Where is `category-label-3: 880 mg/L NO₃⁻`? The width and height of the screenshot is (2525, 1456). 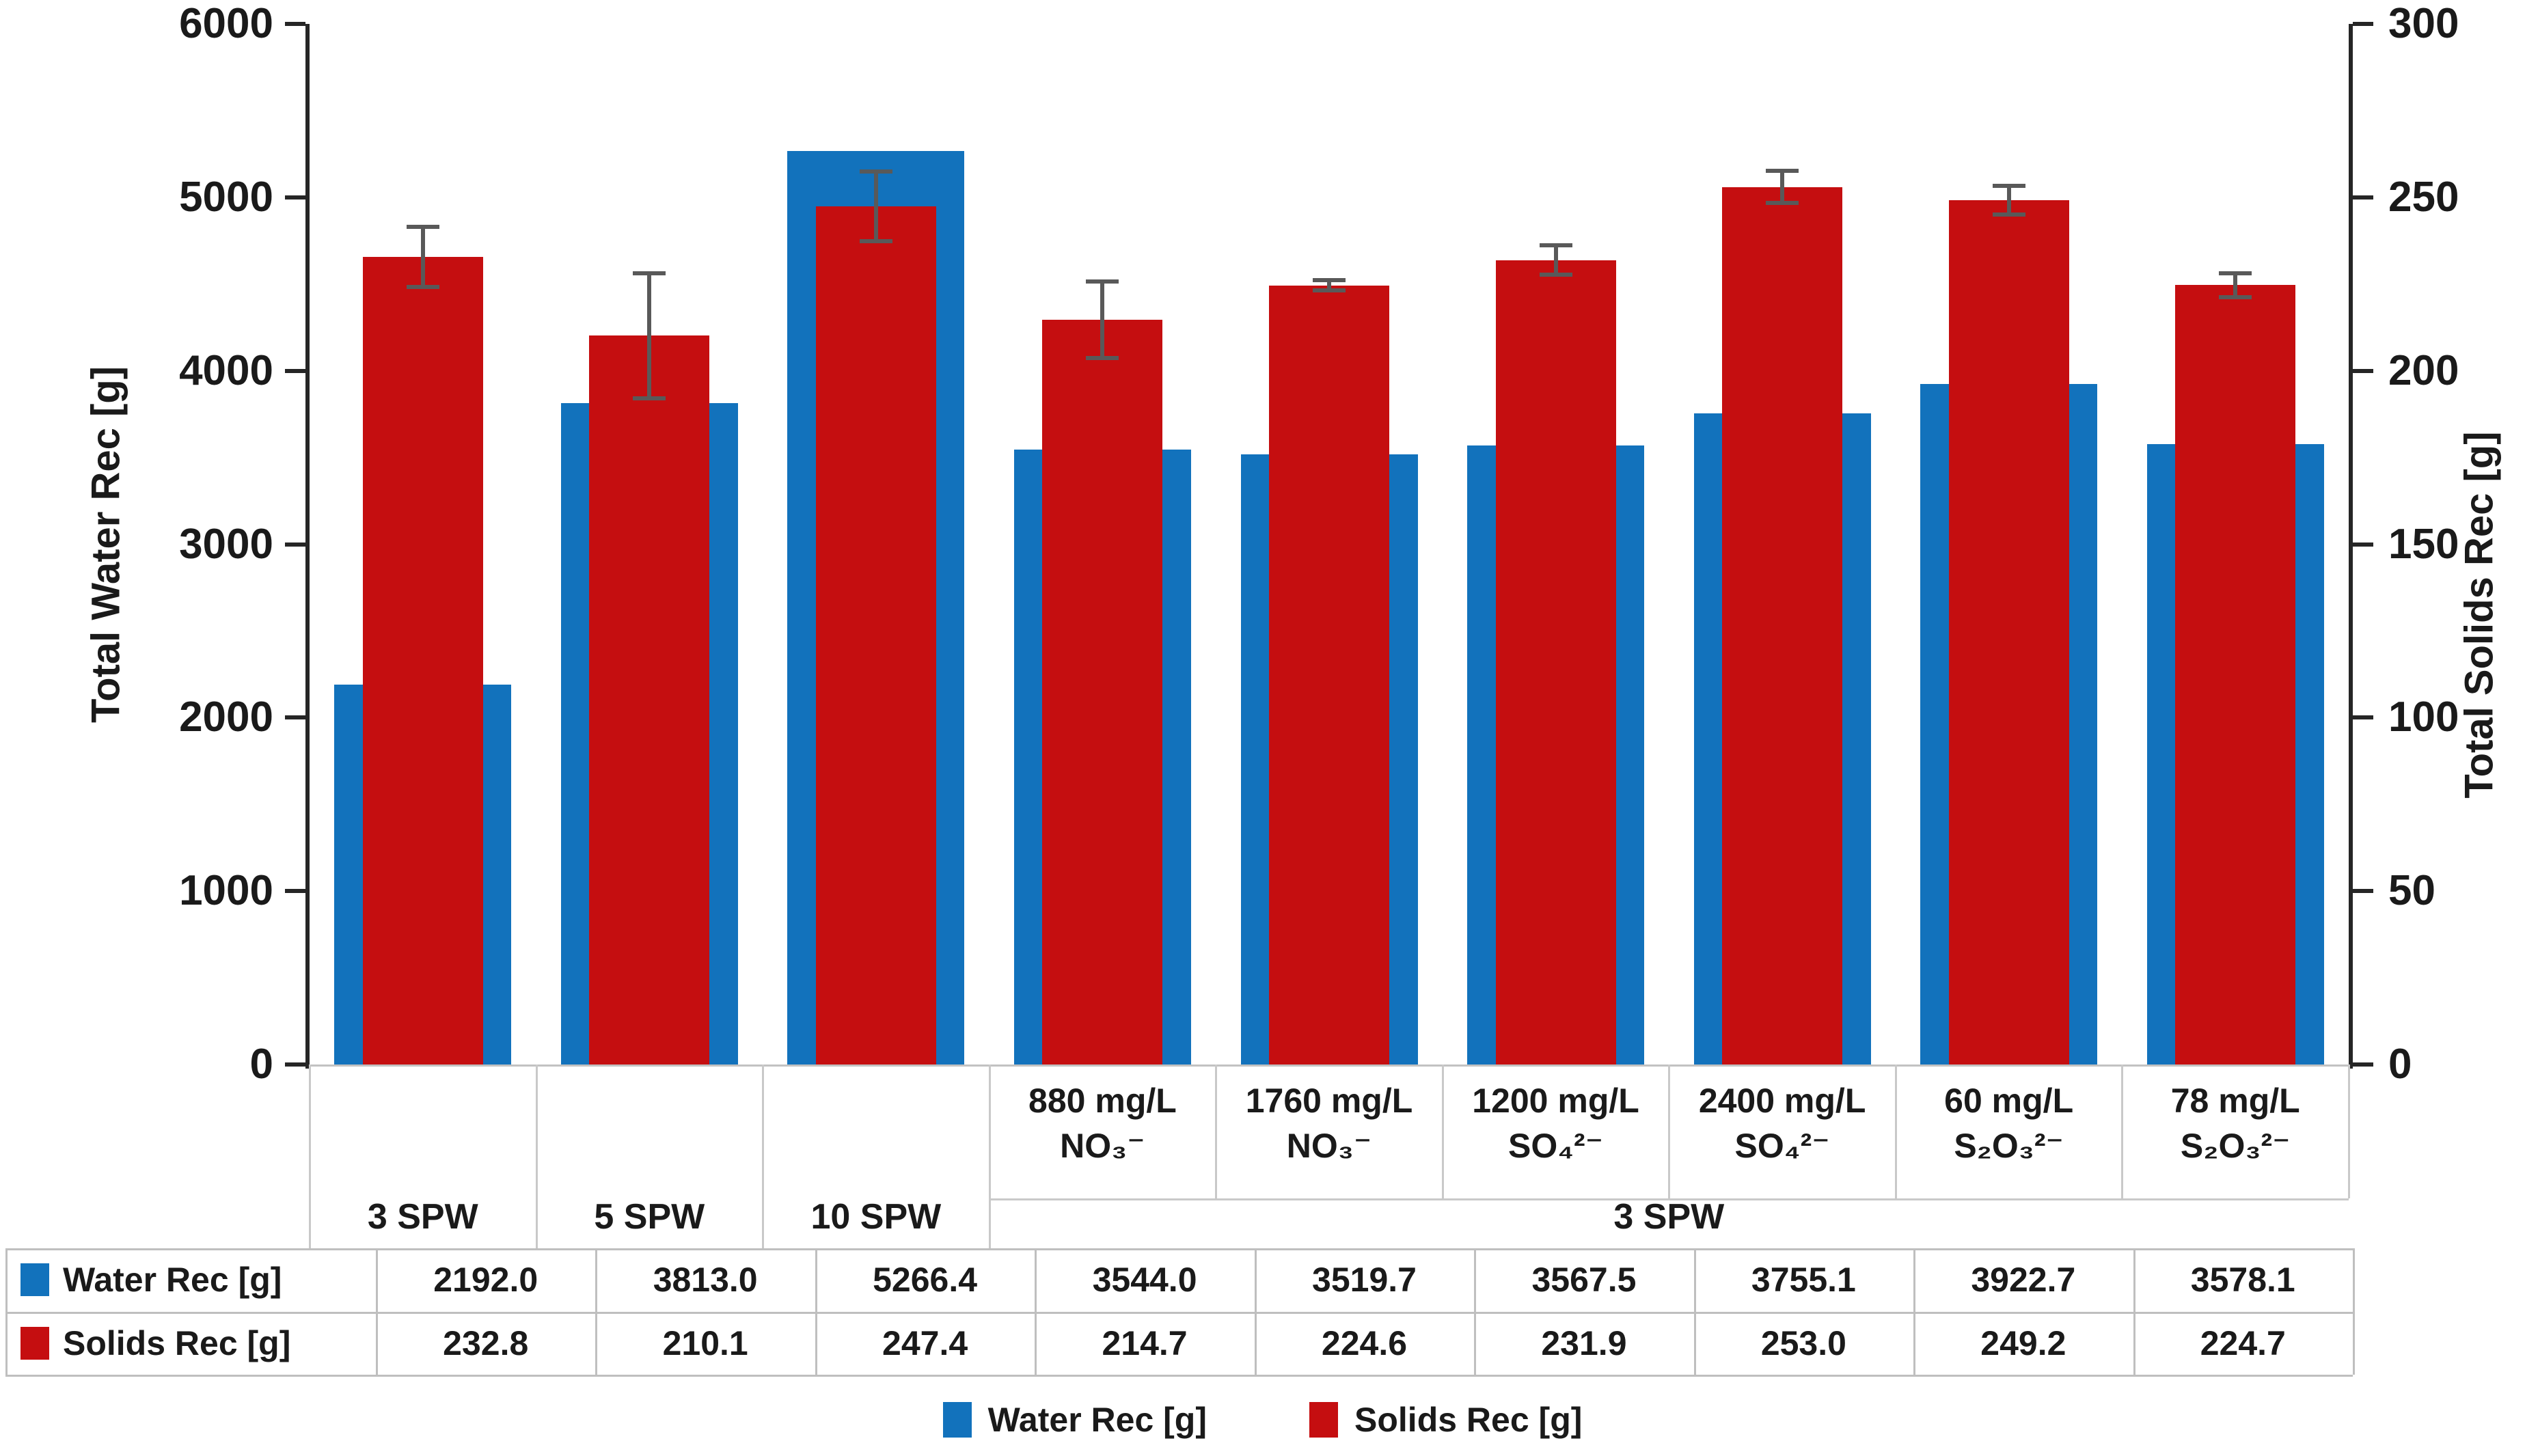 category-label-3: 880 mg/L NO₃⁻ is located at coordinates (1102, 1123).